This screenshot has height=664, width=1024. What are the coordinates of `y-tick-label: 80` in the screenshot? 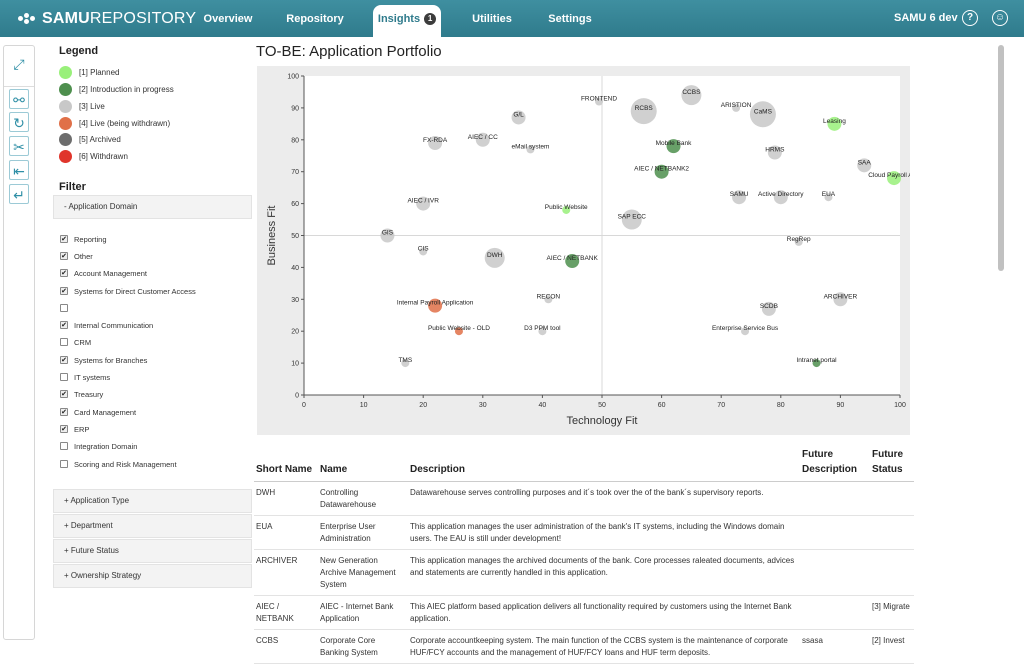 It's located at (295, 140).